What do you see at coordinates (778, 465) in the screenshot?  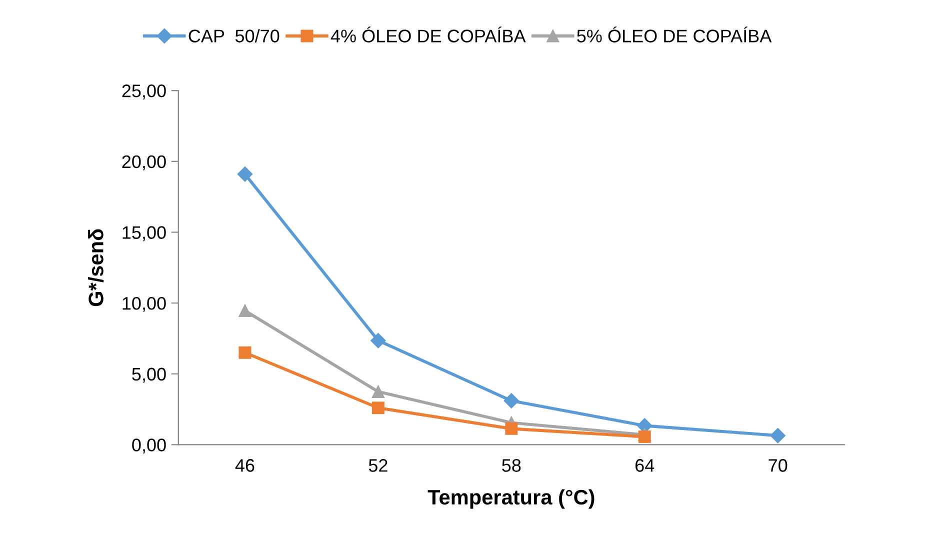 I see `x-tick-label: 70` at bounding box center [778, 465].